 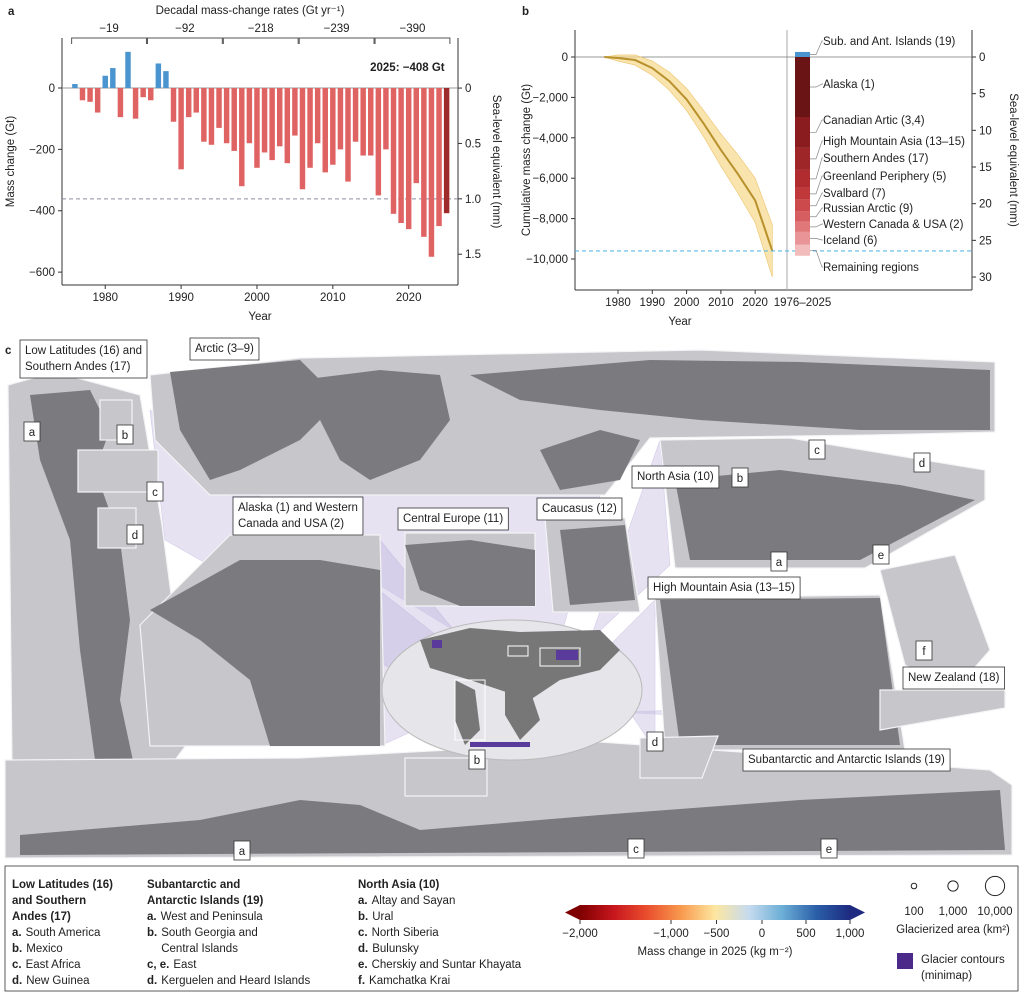 I want to click on x-tick-label: 2000, so click(x=687, y=303).